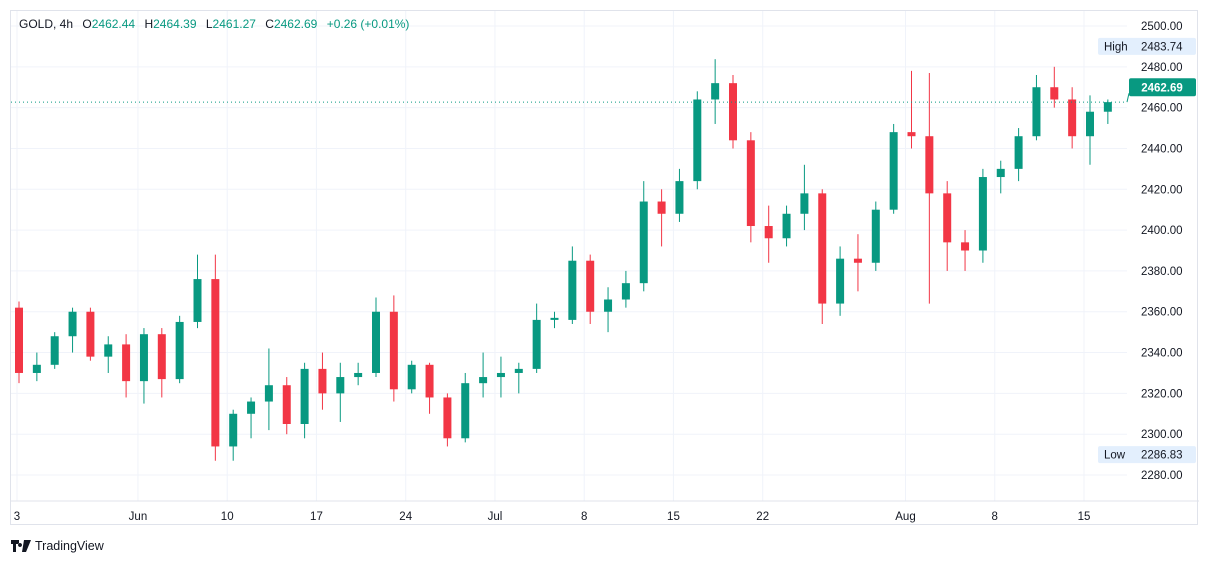  Describe the element at coordinates (57, 546) in the screenshot. I see `tradingview-logo: TradingView` at that location.